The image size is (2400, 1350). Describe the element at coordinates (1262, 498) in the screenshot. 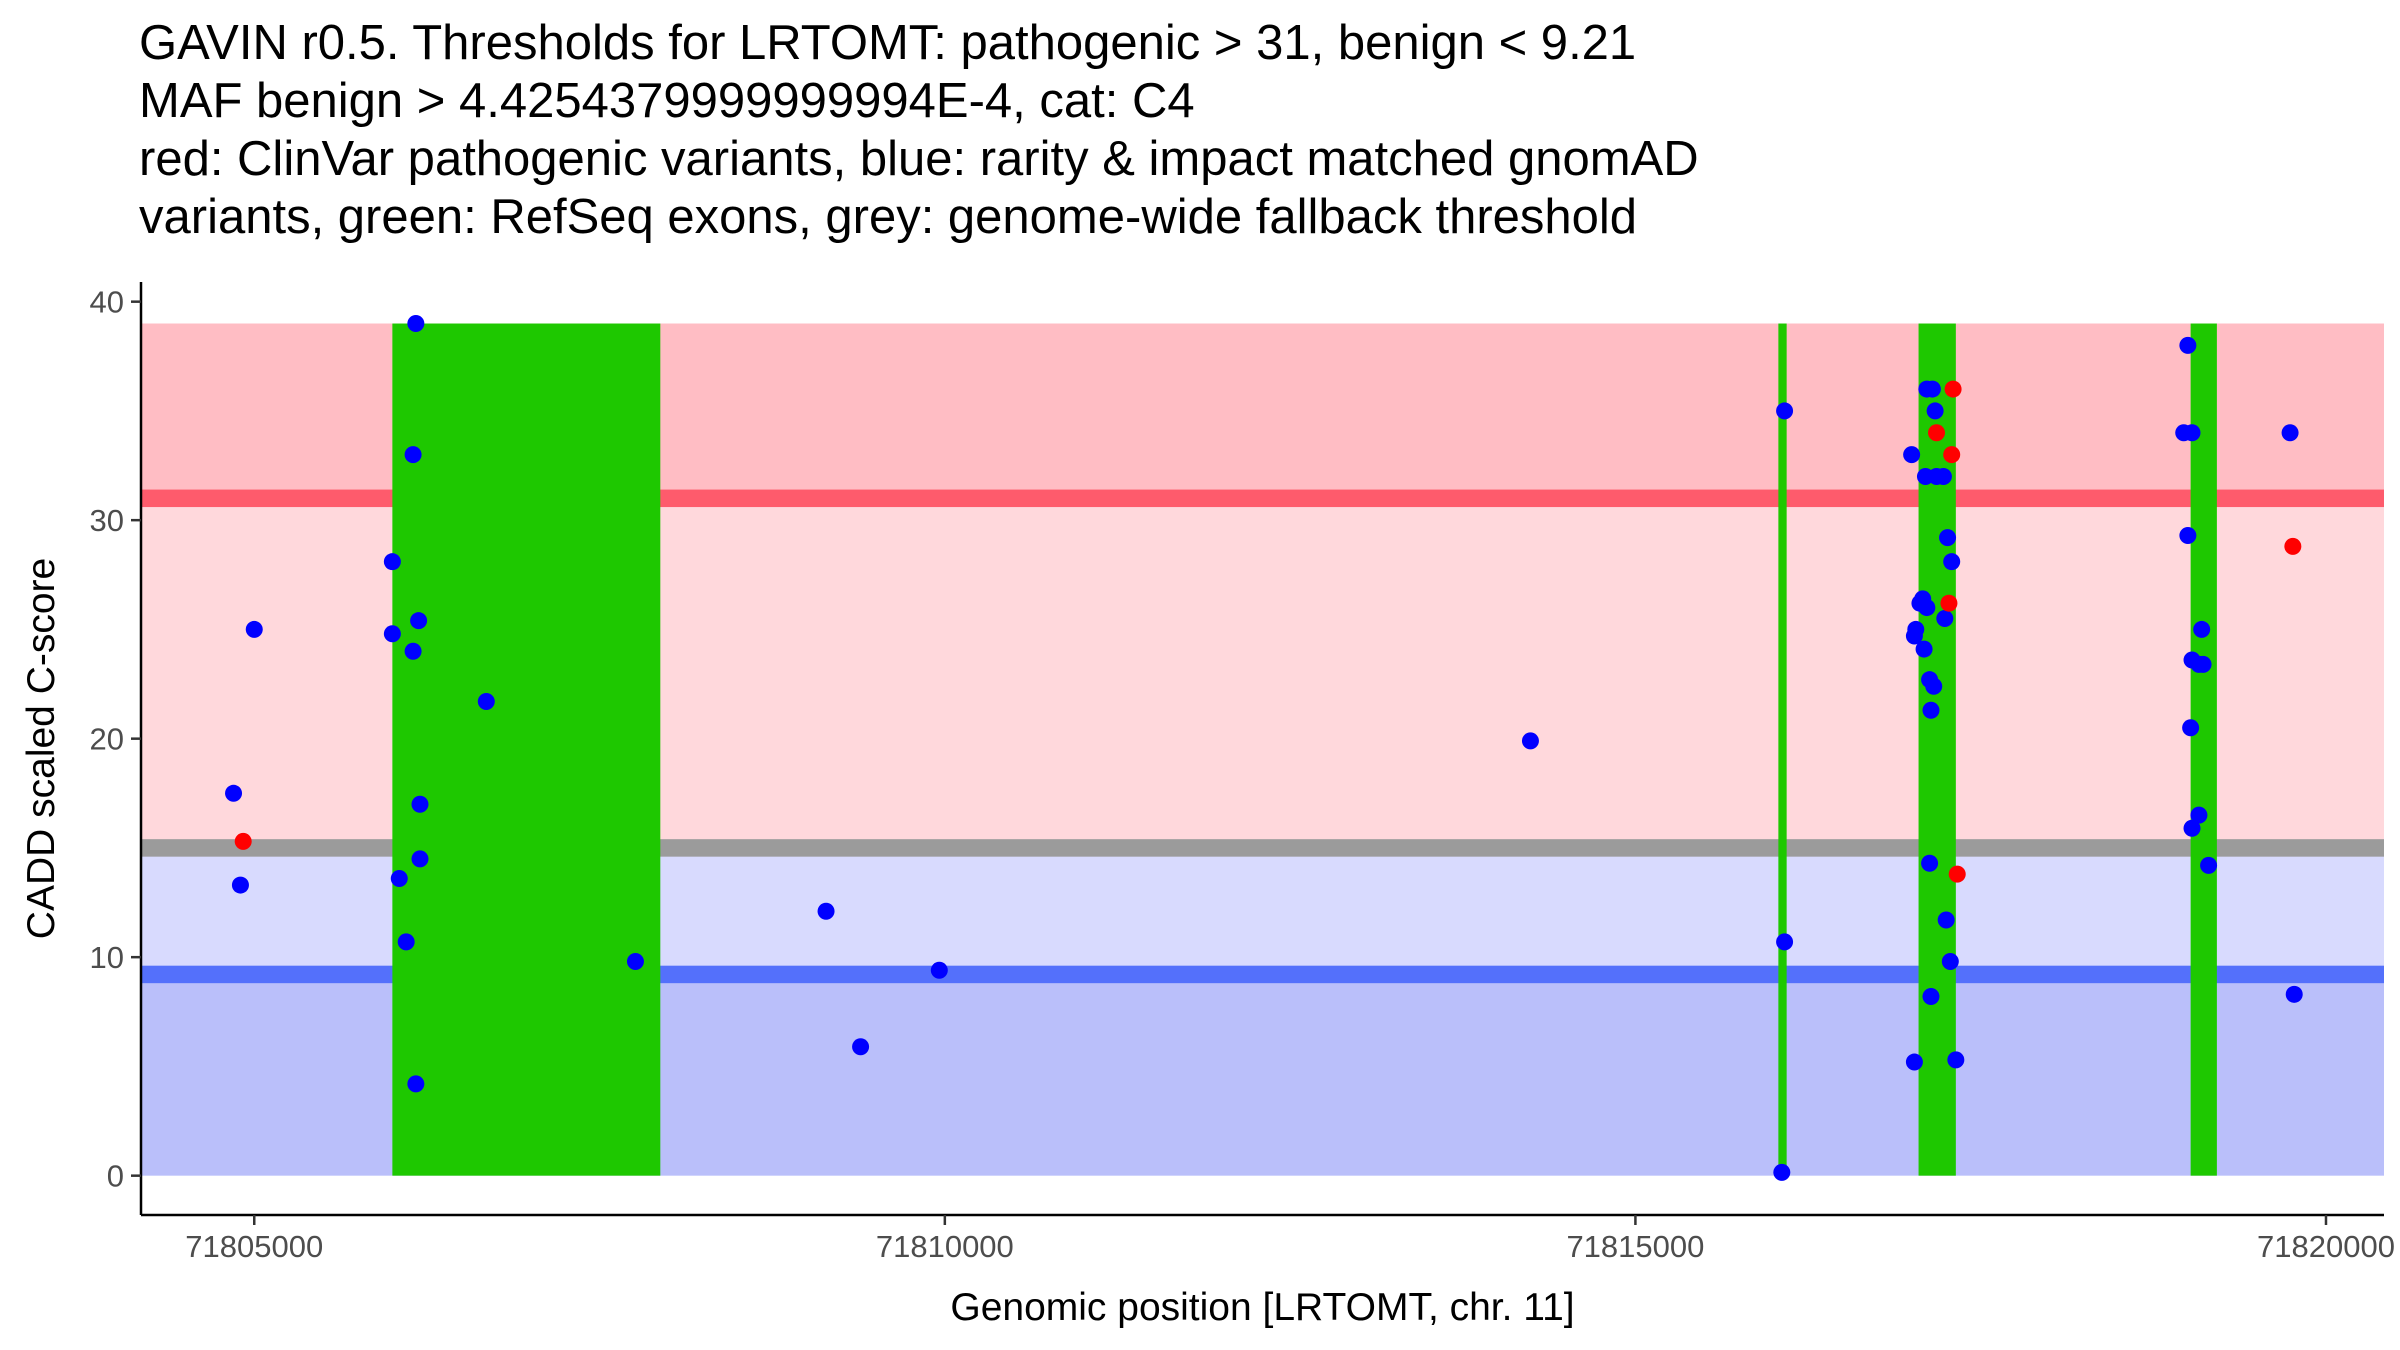

I see `pathogenic-threshold-line` at that location.